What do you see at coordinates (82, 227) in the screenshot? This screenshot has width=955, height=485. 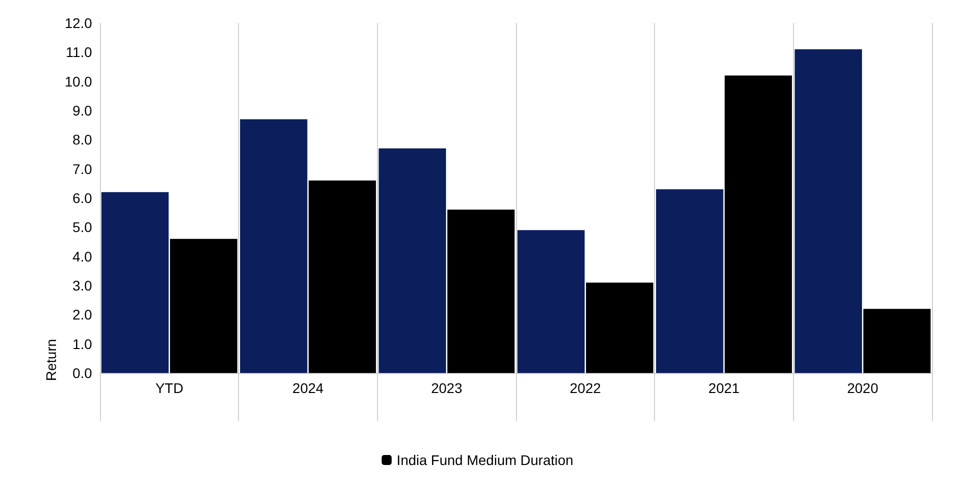 I see `y-tick-label: 5.0` at bounding box center [82, 227].